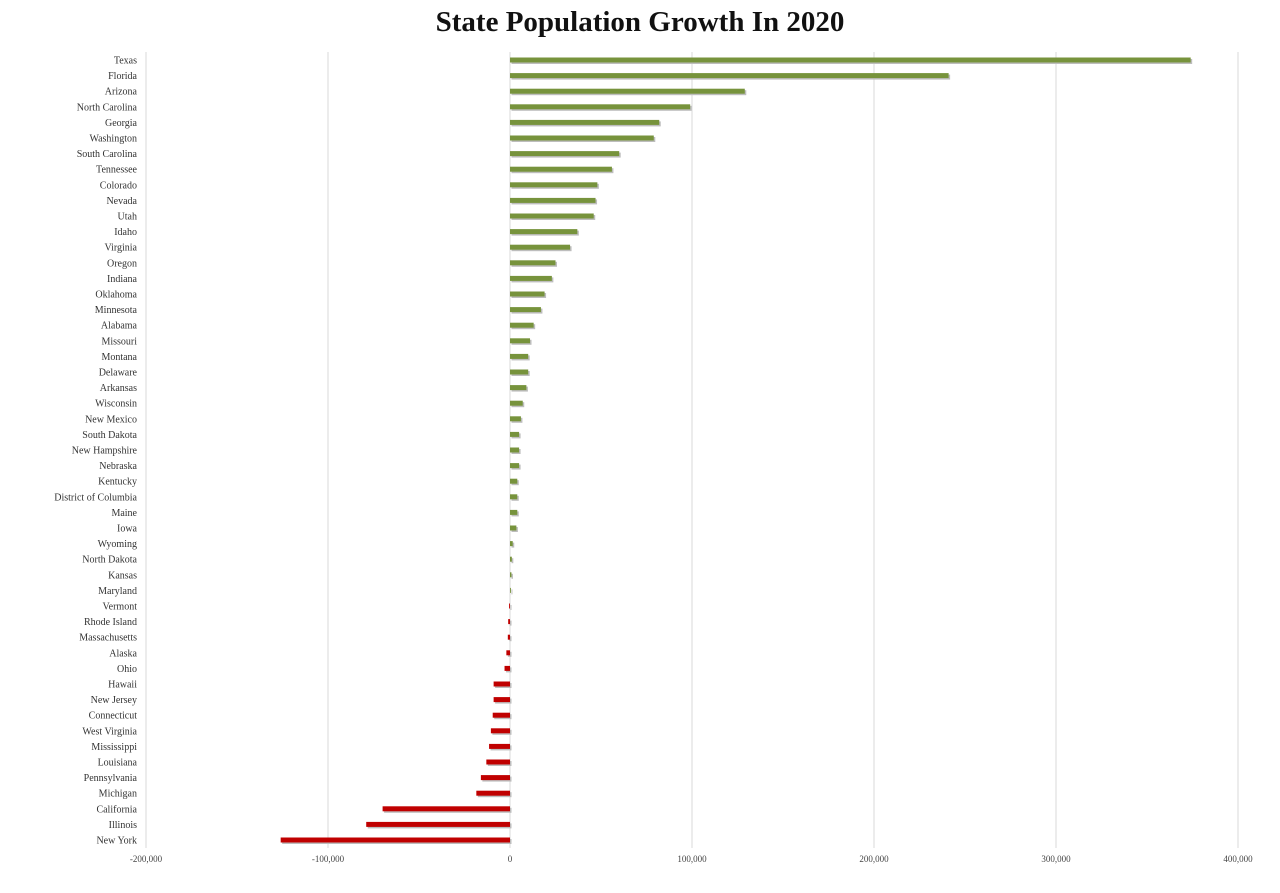  I want to click on category-label: Wyoming, so click(117, 544).